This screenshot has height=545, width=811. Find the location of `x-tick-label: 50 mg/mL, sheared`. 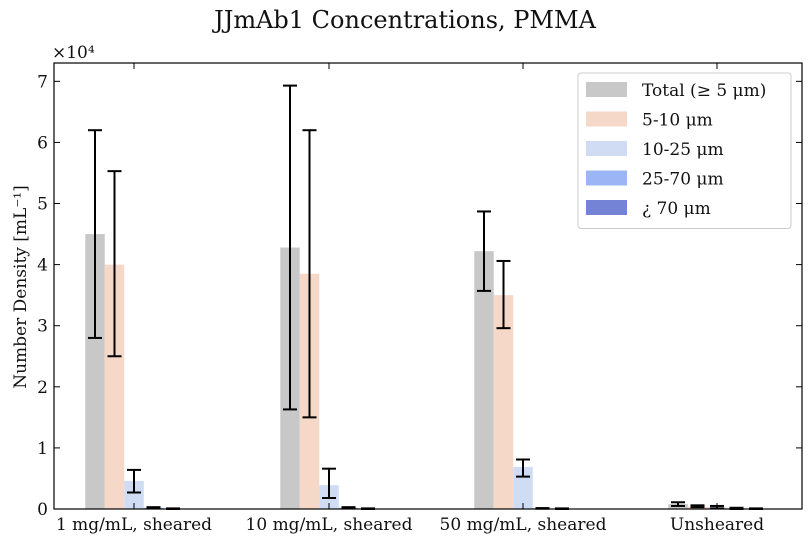

x-tick-label: 50 mg/mL, sheared is located at coordinates (523, 525).